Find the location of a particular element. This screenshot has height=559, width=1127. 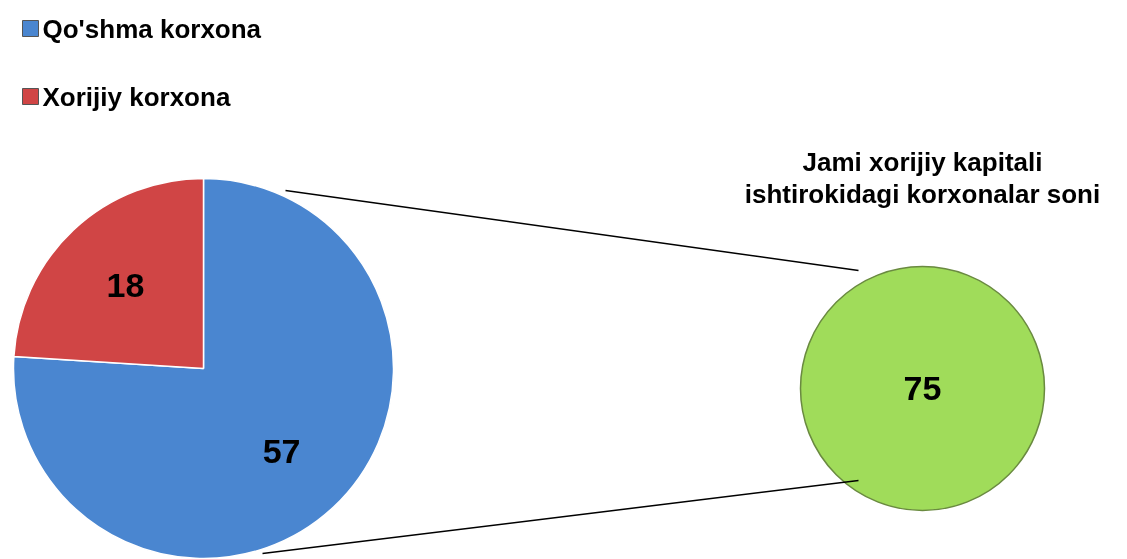

data-label: 18 is located at coordinates (125, 284).